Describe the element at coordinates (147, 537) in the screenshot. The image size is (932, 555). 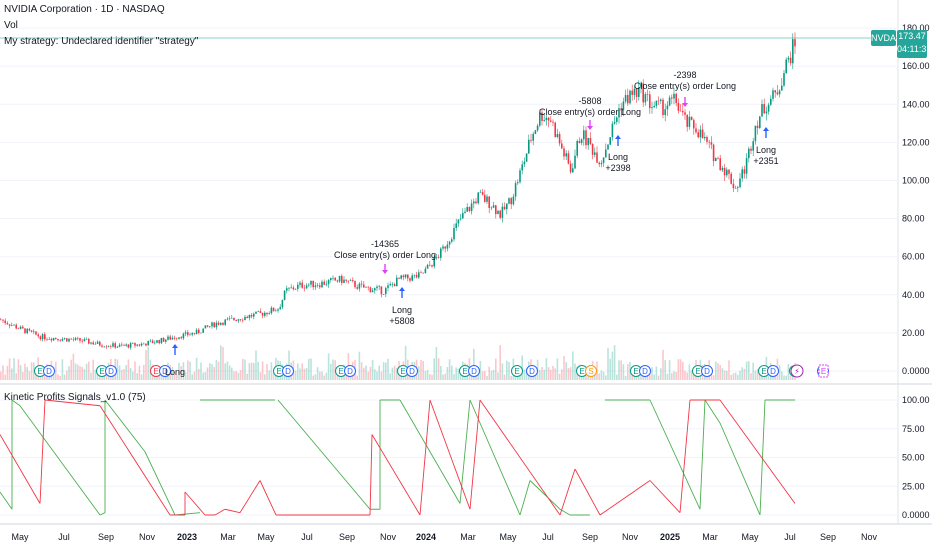
I see `time-axis-label: Nov` at that location.